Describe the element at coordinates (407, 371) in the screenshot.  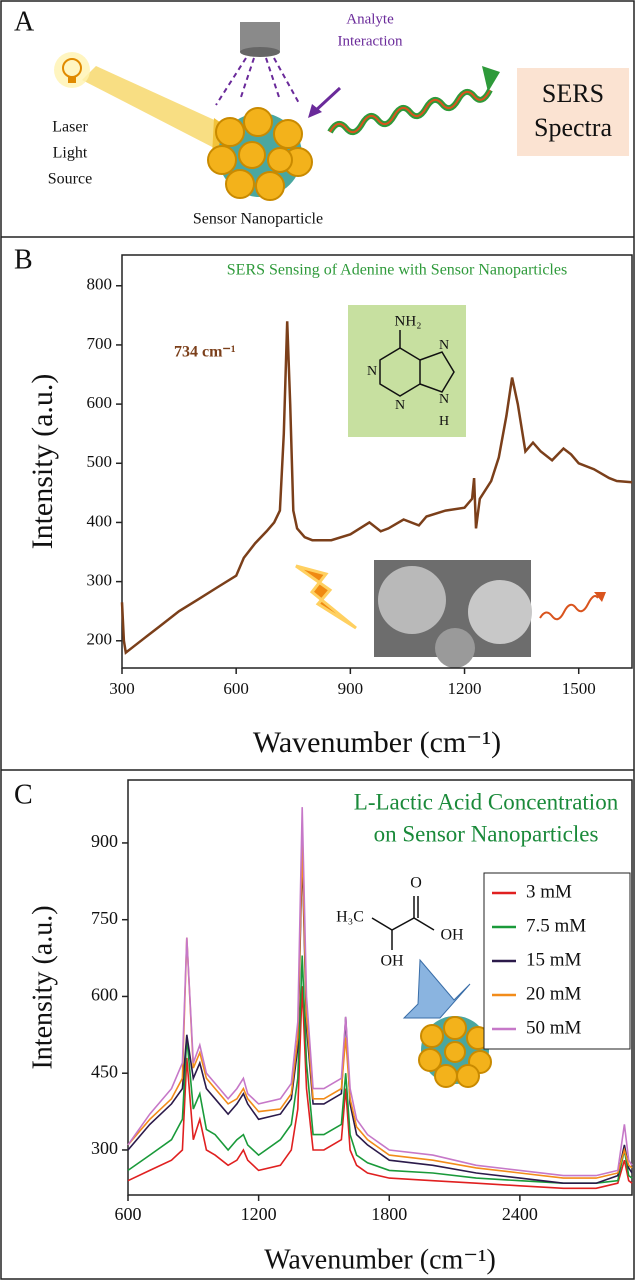
I see `adenine-inset` at that location.